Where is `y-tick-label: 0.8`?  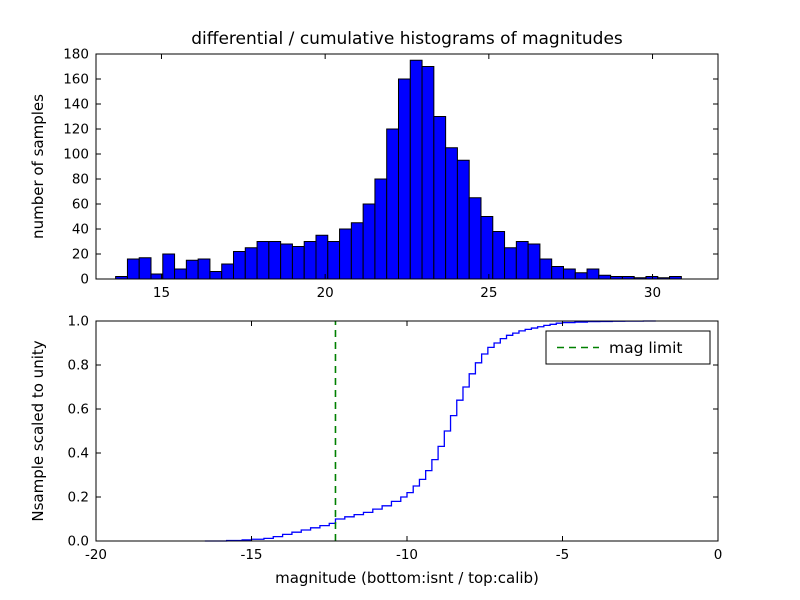 y-tick-label: 0.8 is located at coordinates (78, 366).